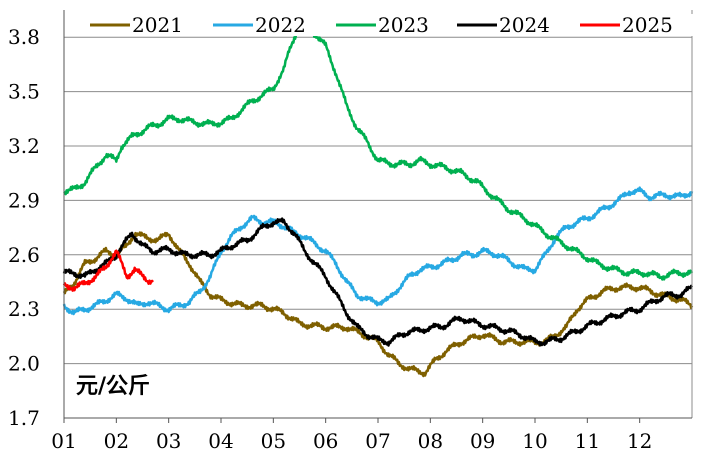 The image size is (709, 472). Describe the element at coordinates (647, 25) in the screenshot. I see `legend-label: 2025` at that location.